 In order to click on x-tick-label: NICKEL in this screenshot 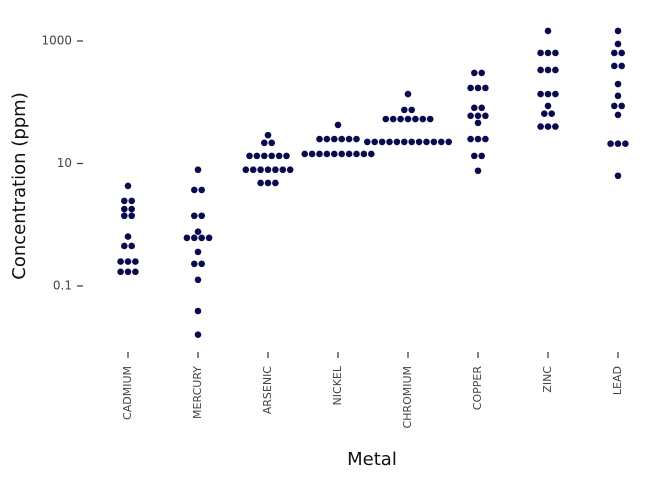, I will do `click(337, 385)`.